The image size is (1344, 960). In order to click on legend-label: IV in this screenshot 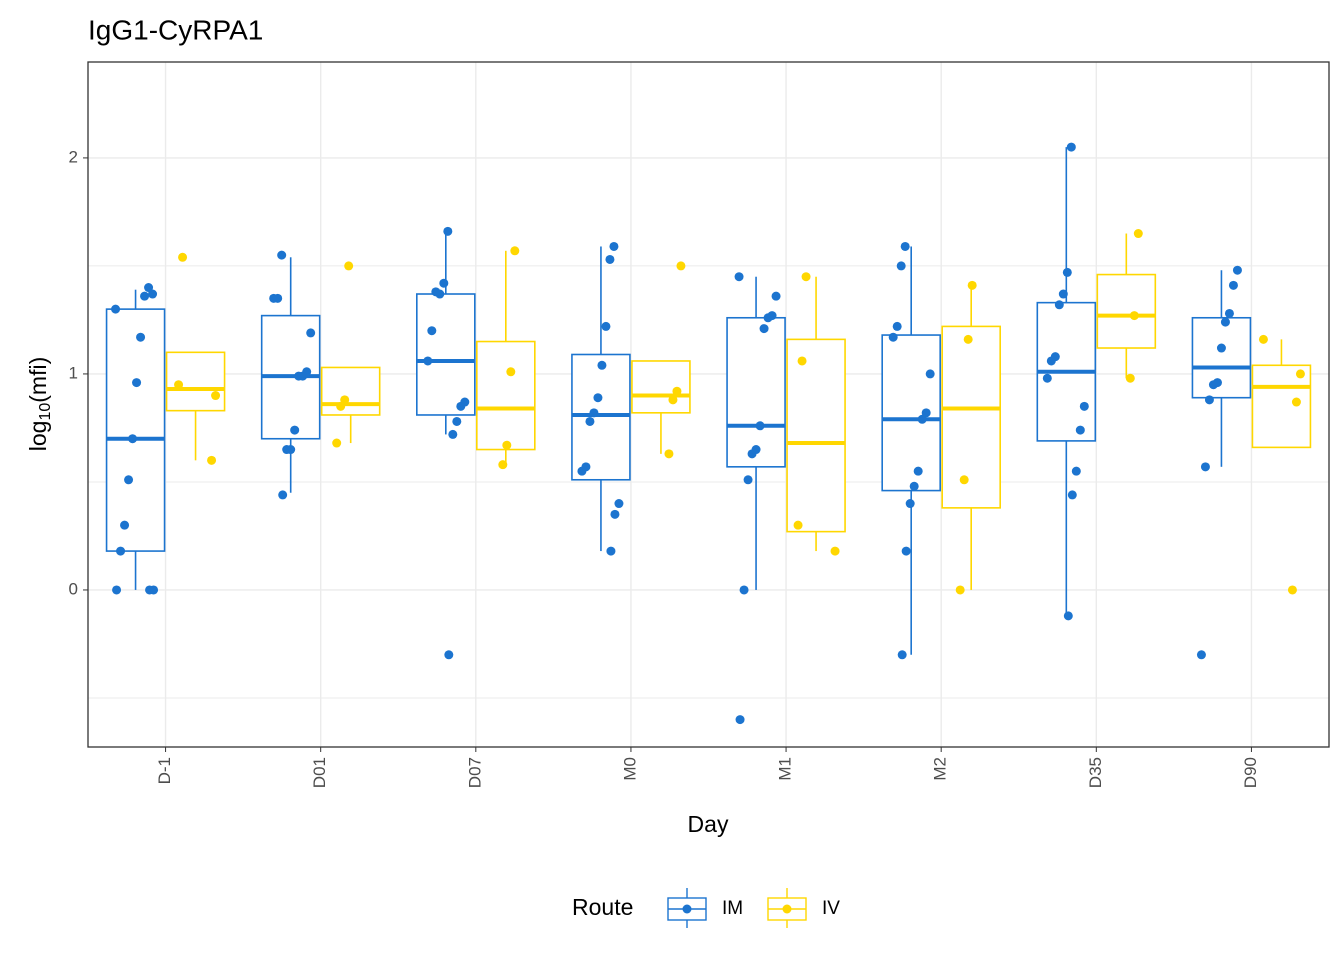, I will do `click(831, 908)`.